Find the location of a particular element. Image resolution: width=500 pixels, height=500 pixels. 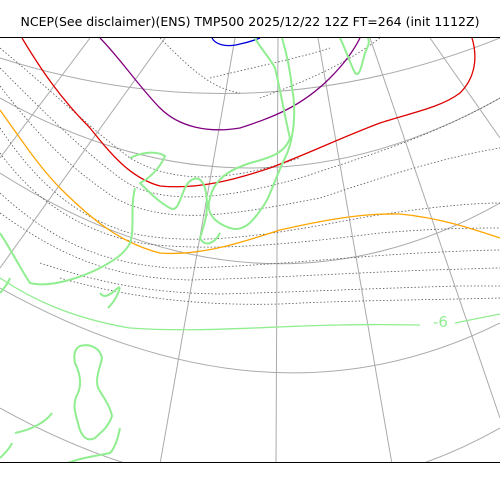

coastline-southwest is located at coordinates (33, 423).